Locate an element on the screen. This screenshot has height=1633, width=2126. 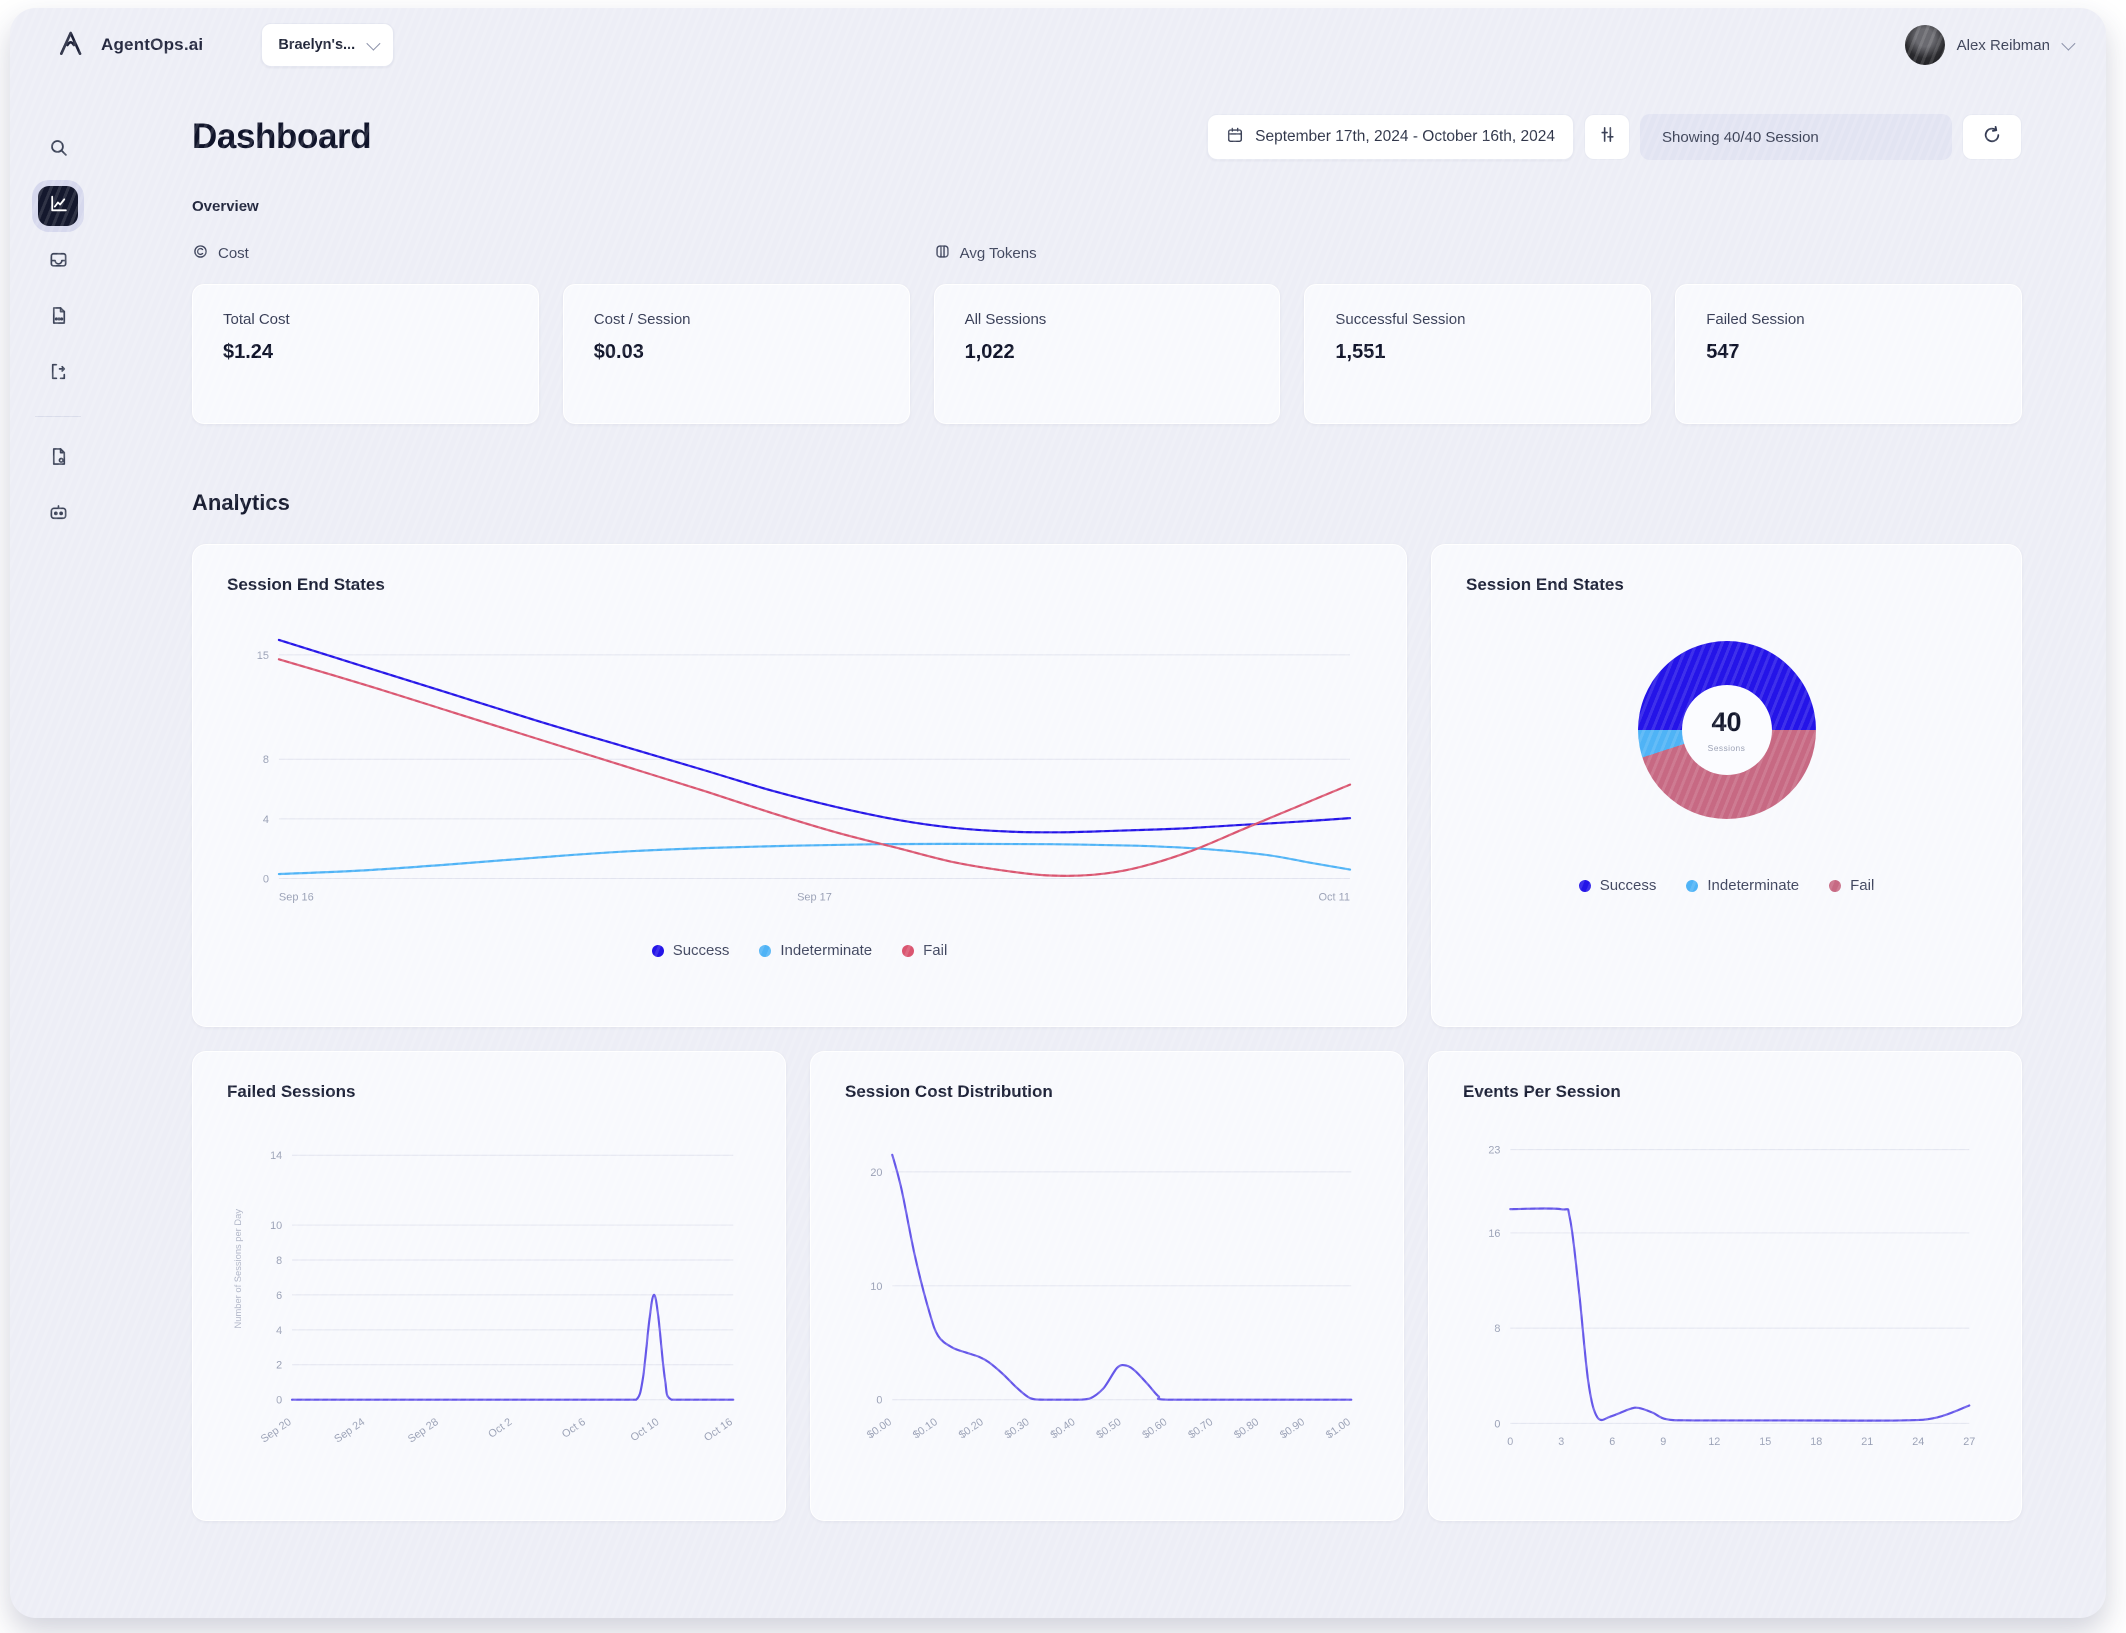
svg-text: 12 is located at coordinates (1714, 1442).